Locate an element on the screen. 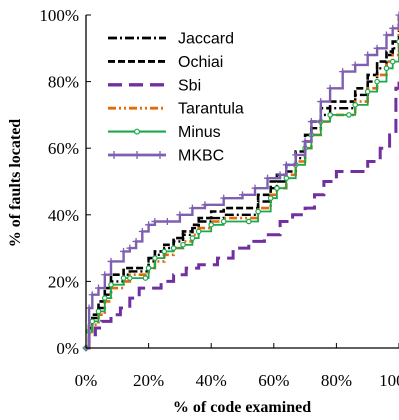 This screenshot has width=399, height=420. y-tick-label: 0% is located at coordinates (67, 348).